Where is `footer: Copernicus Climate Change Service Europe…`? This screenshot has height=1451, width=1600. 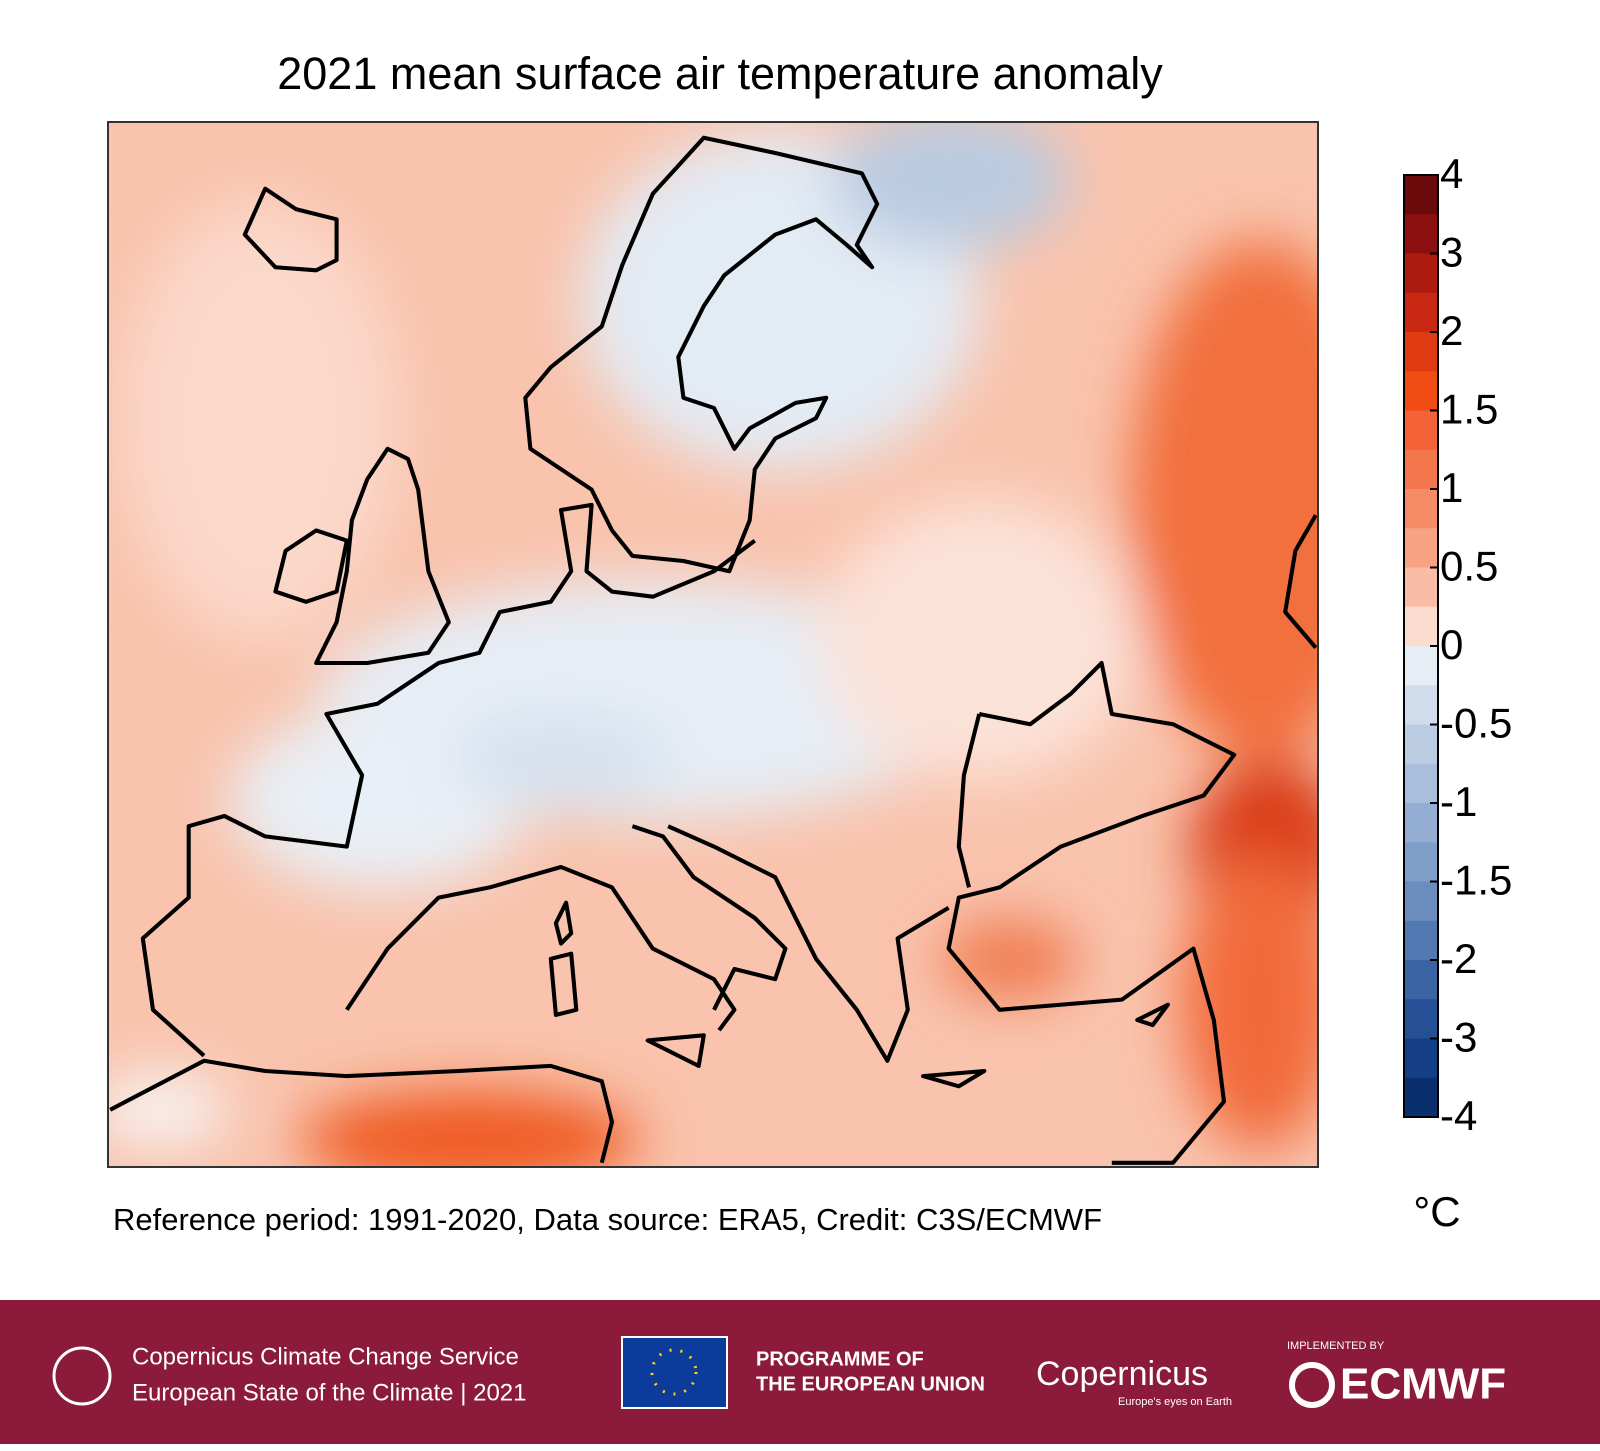
footer: Copernicus Climate Change Service Europe… is located at coordinates (800, 1372).